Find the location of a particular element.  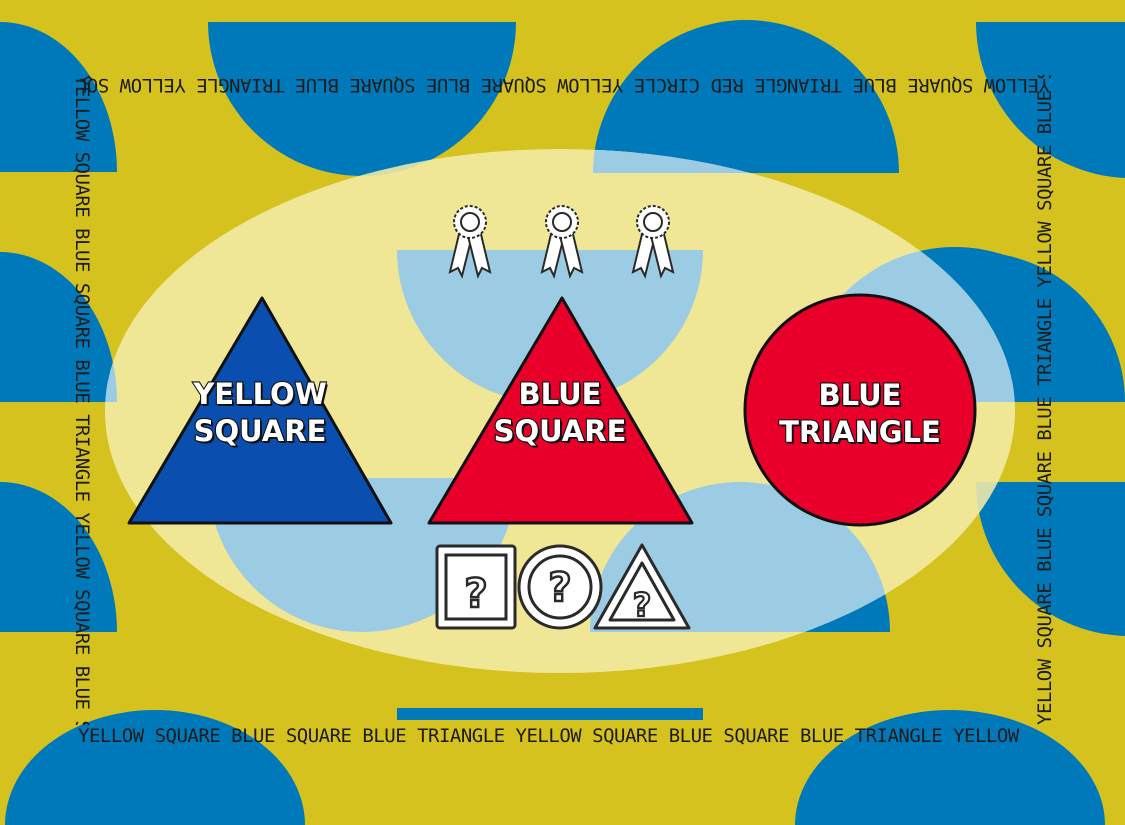

card-1-blue-triangle is located at coordinates (260, 410).